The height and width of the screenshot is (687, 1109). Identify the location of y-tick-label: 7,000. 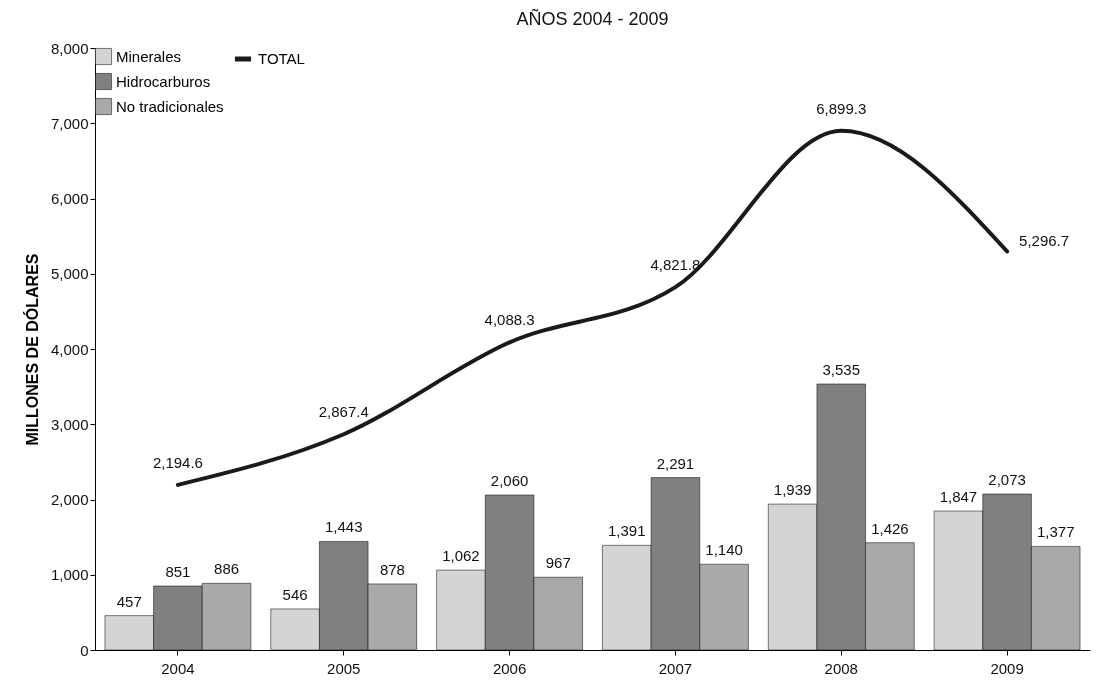
(69, 123).